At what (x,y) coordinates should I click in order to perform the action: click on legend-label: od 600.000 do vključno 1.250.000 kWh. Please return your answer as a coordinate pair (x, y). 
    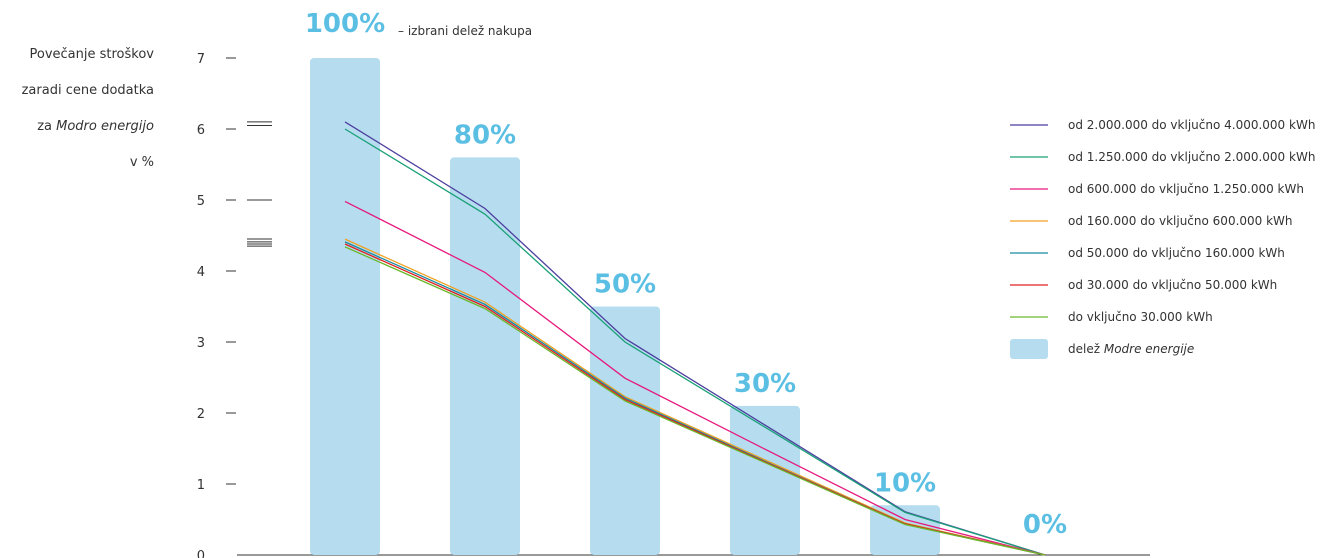
    Looking at the image, I should click on (1186, 189).